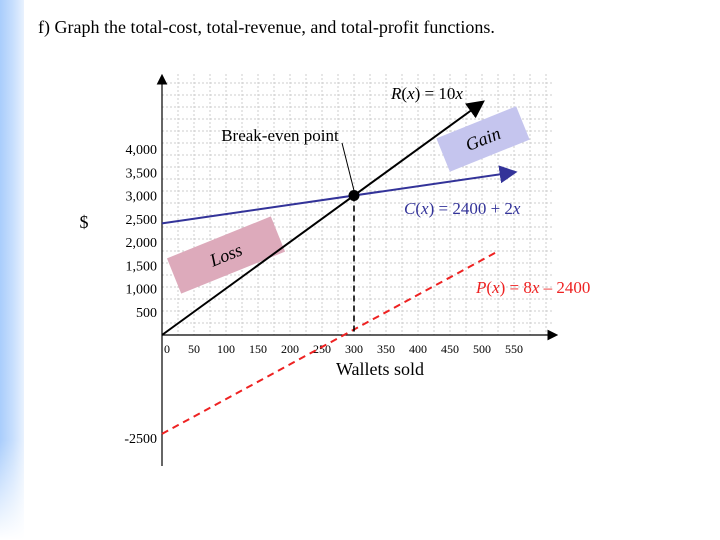  Describe the element at coordinates (84, 222) in the screenshot. I see `y-axis-label: $` at that location.